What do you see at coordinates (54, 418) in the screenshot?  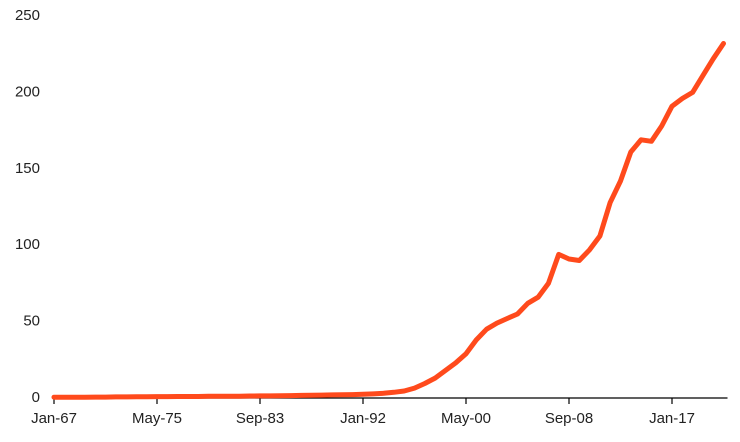 I see `x-tick-label: Jan-67` at bounding box center [54, 418].